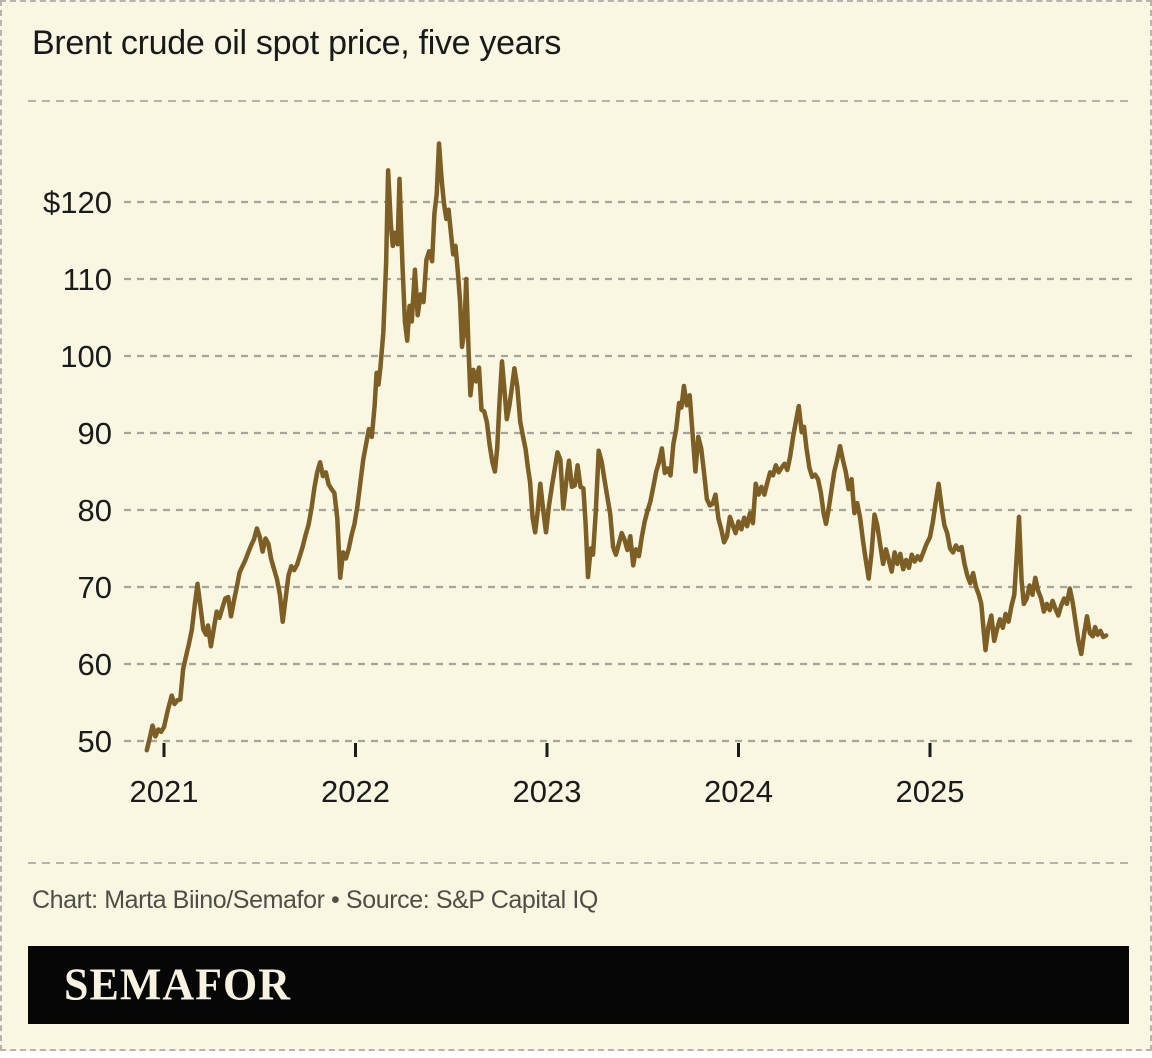 This screenshot has width=1152, height=1058. I want to click on y-axis-label: 110, so click(87, 279).